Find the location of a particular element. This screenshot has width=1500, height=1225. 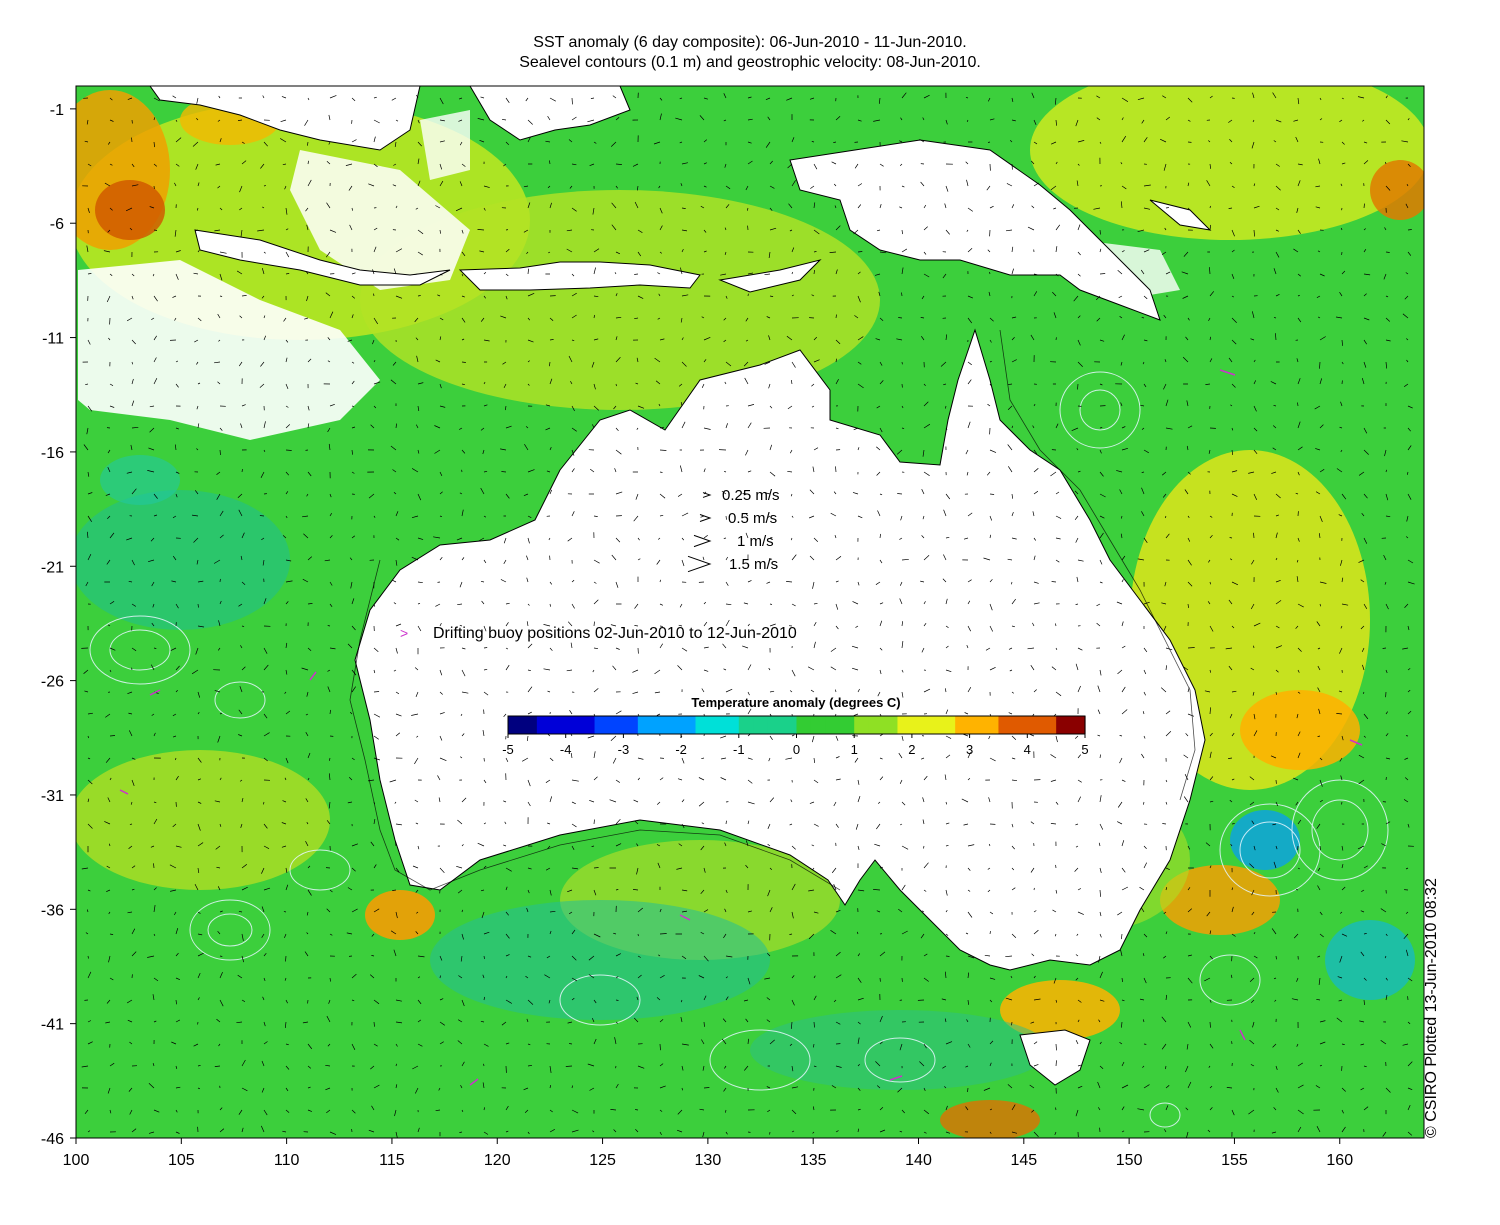

colorbar-tick-label: 4 is located at coordinates (1027, 749).